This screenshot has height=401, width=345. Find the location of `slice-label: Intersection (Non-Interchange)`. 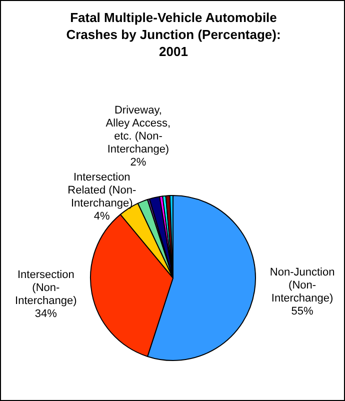

slice-label: Intersection (Non-Interchange) is located at coordinates (46, 288).